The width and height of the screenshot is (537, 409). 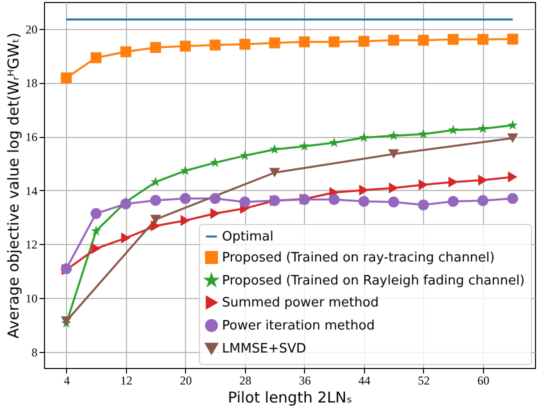 I want to click on y-tick-label: 16, so click(x=32, y=137).